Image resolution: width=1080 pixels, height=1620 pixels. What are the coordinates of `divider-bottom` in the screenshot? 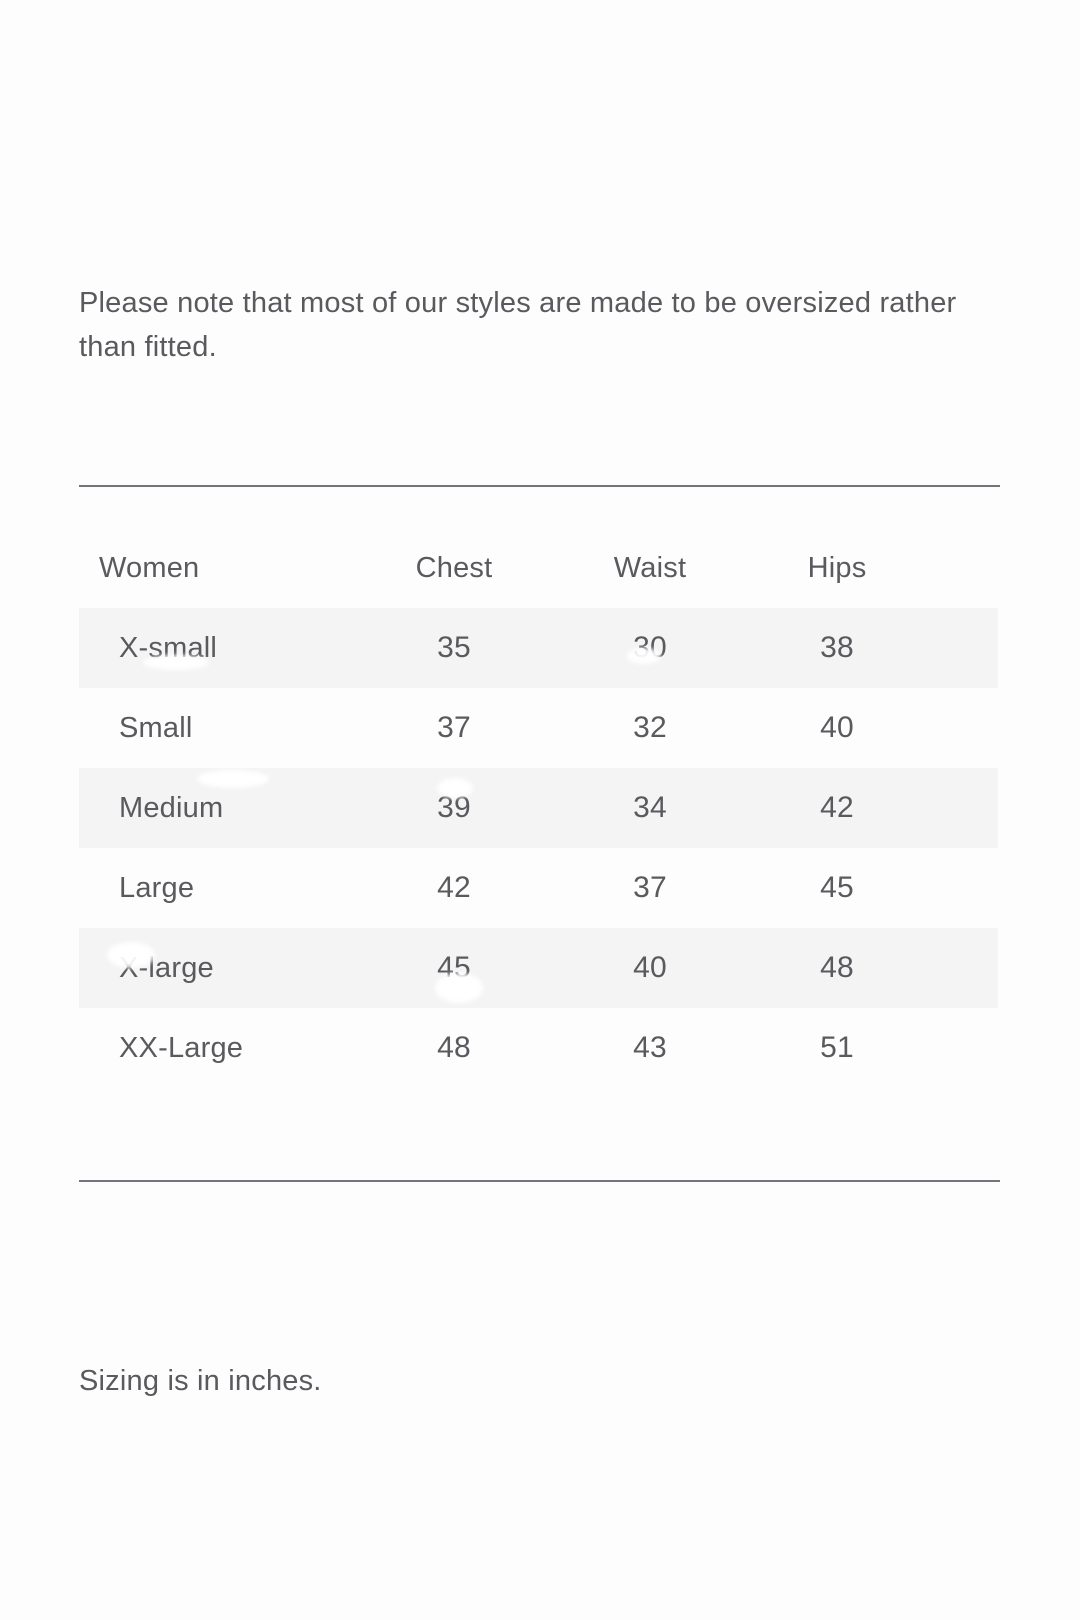 It's located at (539, 1181).